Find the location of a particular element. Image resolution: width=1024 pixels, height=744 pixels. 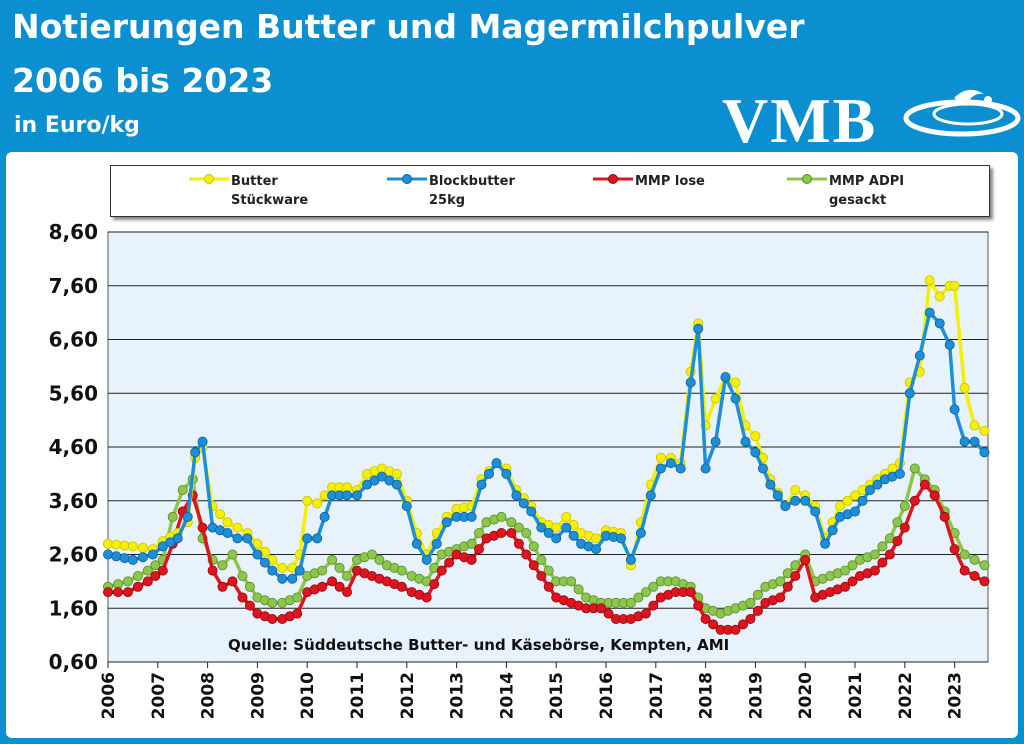

chart-subtitle: in Euro/kg is located at coordinates (77, 125).